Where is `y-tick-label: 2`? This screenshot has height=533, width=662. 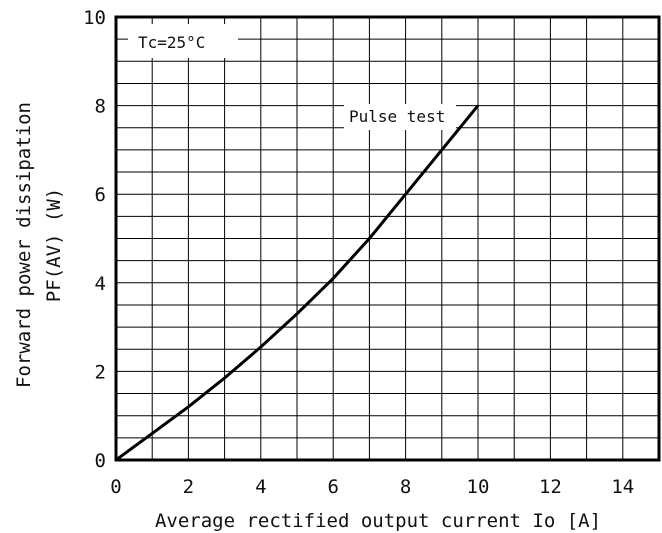 y-tick-label: 2 is located at coordinates (100, 372).